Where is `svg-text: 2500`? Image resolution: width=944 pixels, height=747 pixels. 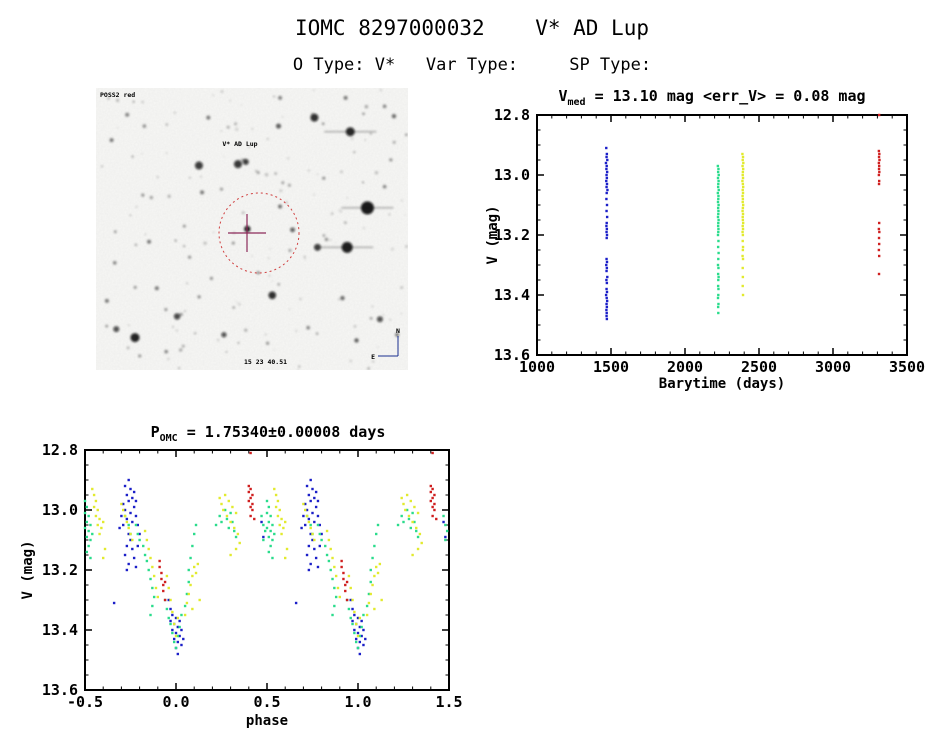
svg-text: 2500 is located at coordinates (759, 367).